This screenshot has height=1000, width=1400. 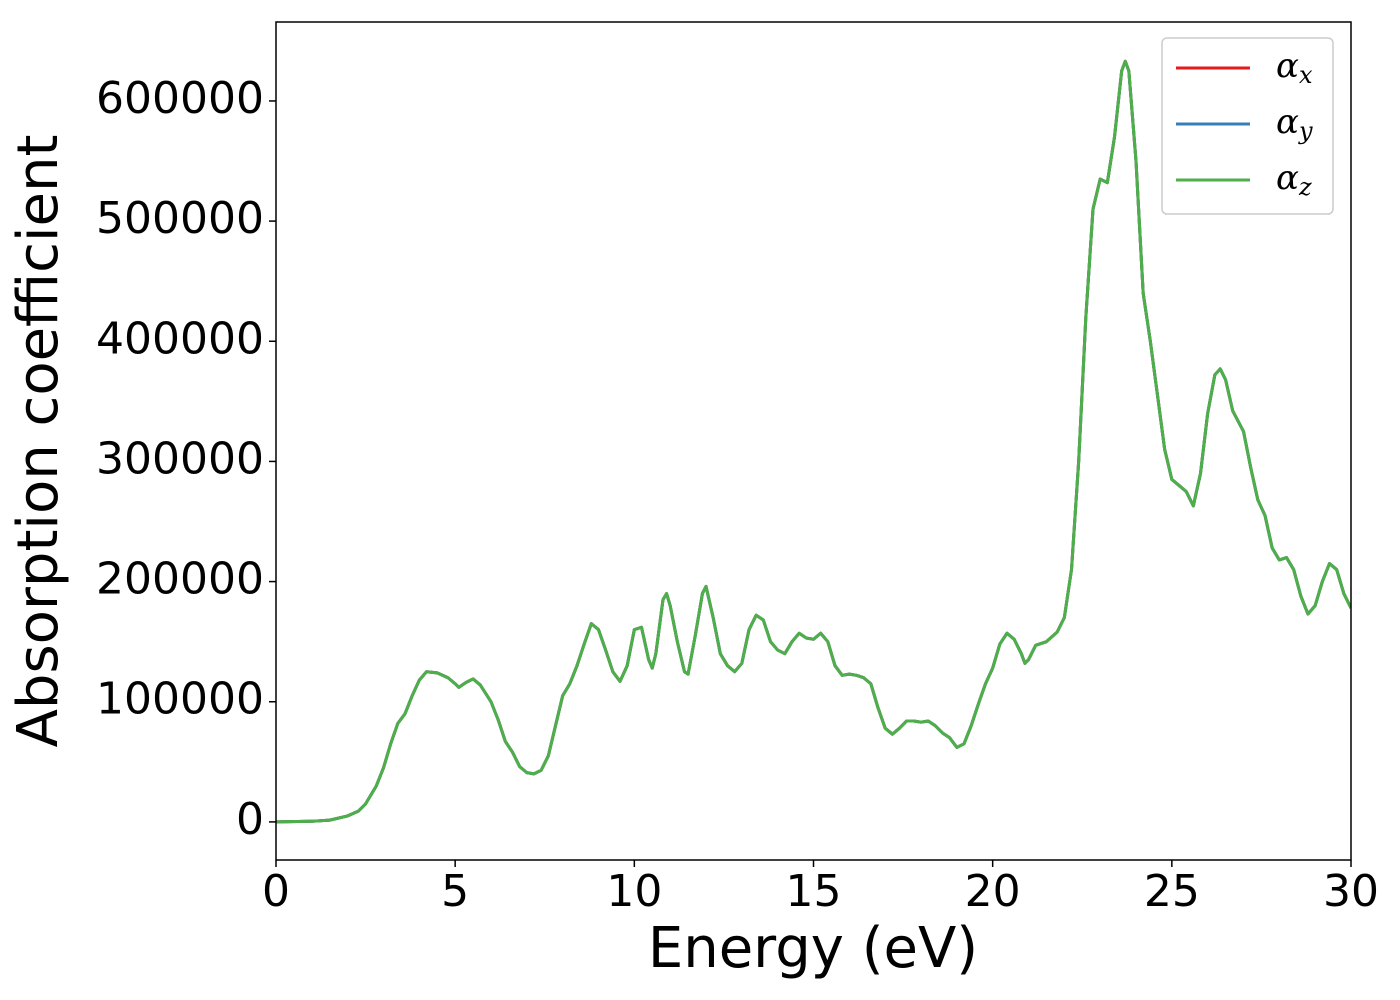 What do you see at coordinates (1247, 126) in the screenshot?
I see `legend-box` at bounding box center [1247, 126].